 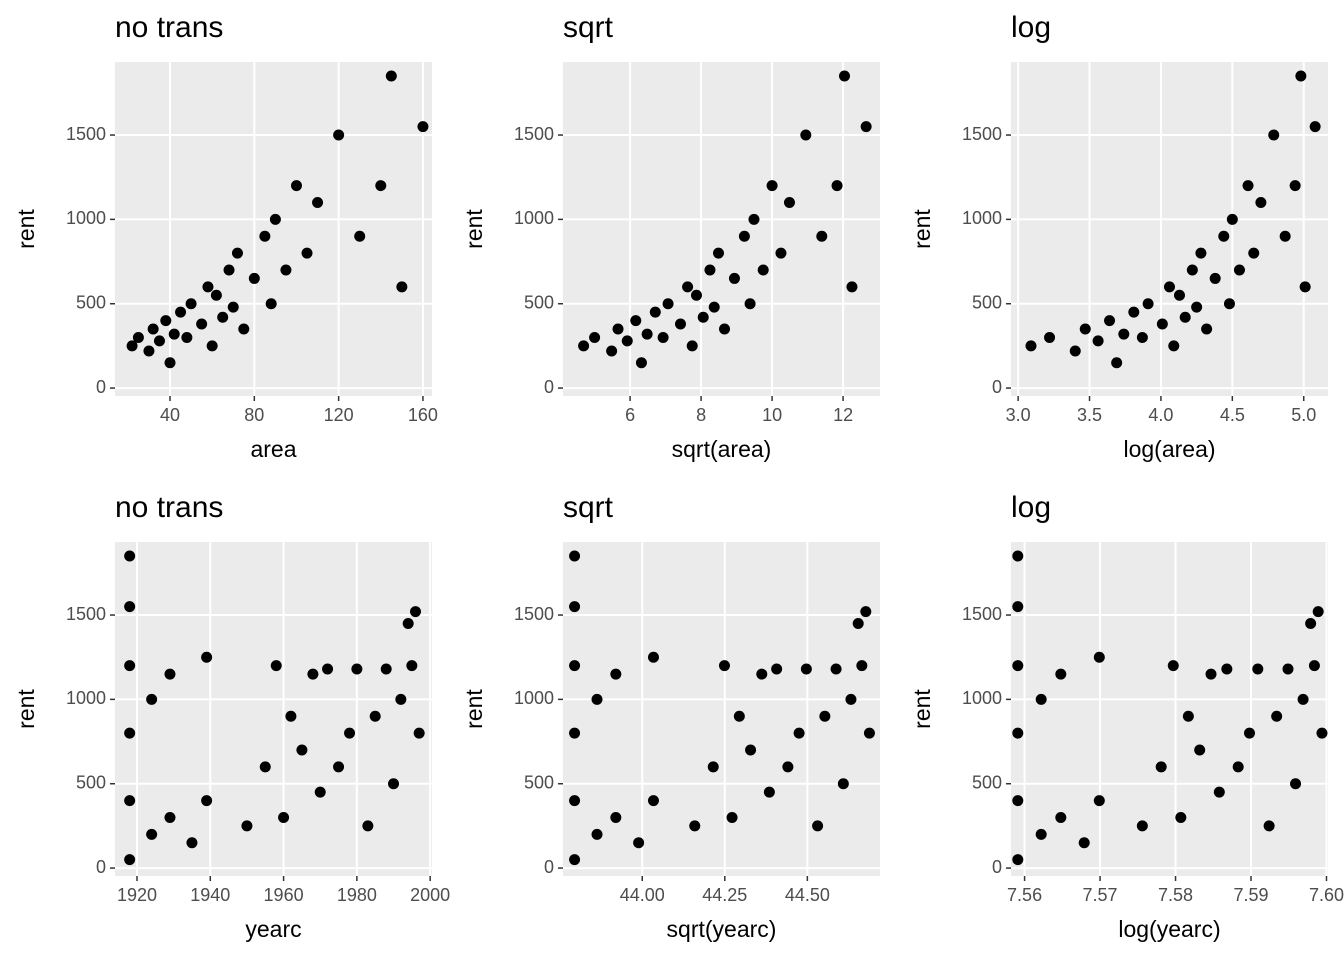 I want to click on panel-title: log, so click(x=1031, y=507).